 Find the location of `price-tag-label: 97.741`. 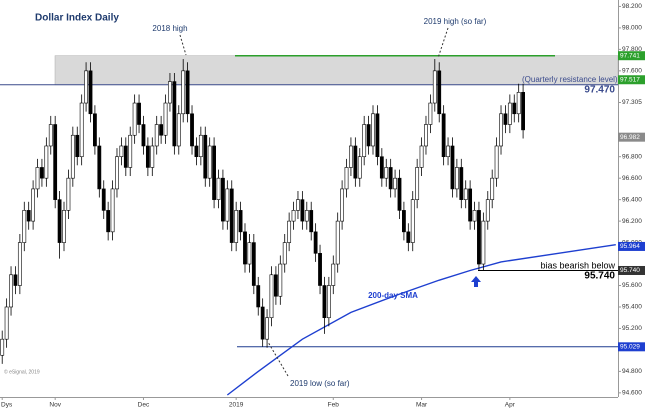

price-tag-label: 97.741 is located at coordinates (630, 55).